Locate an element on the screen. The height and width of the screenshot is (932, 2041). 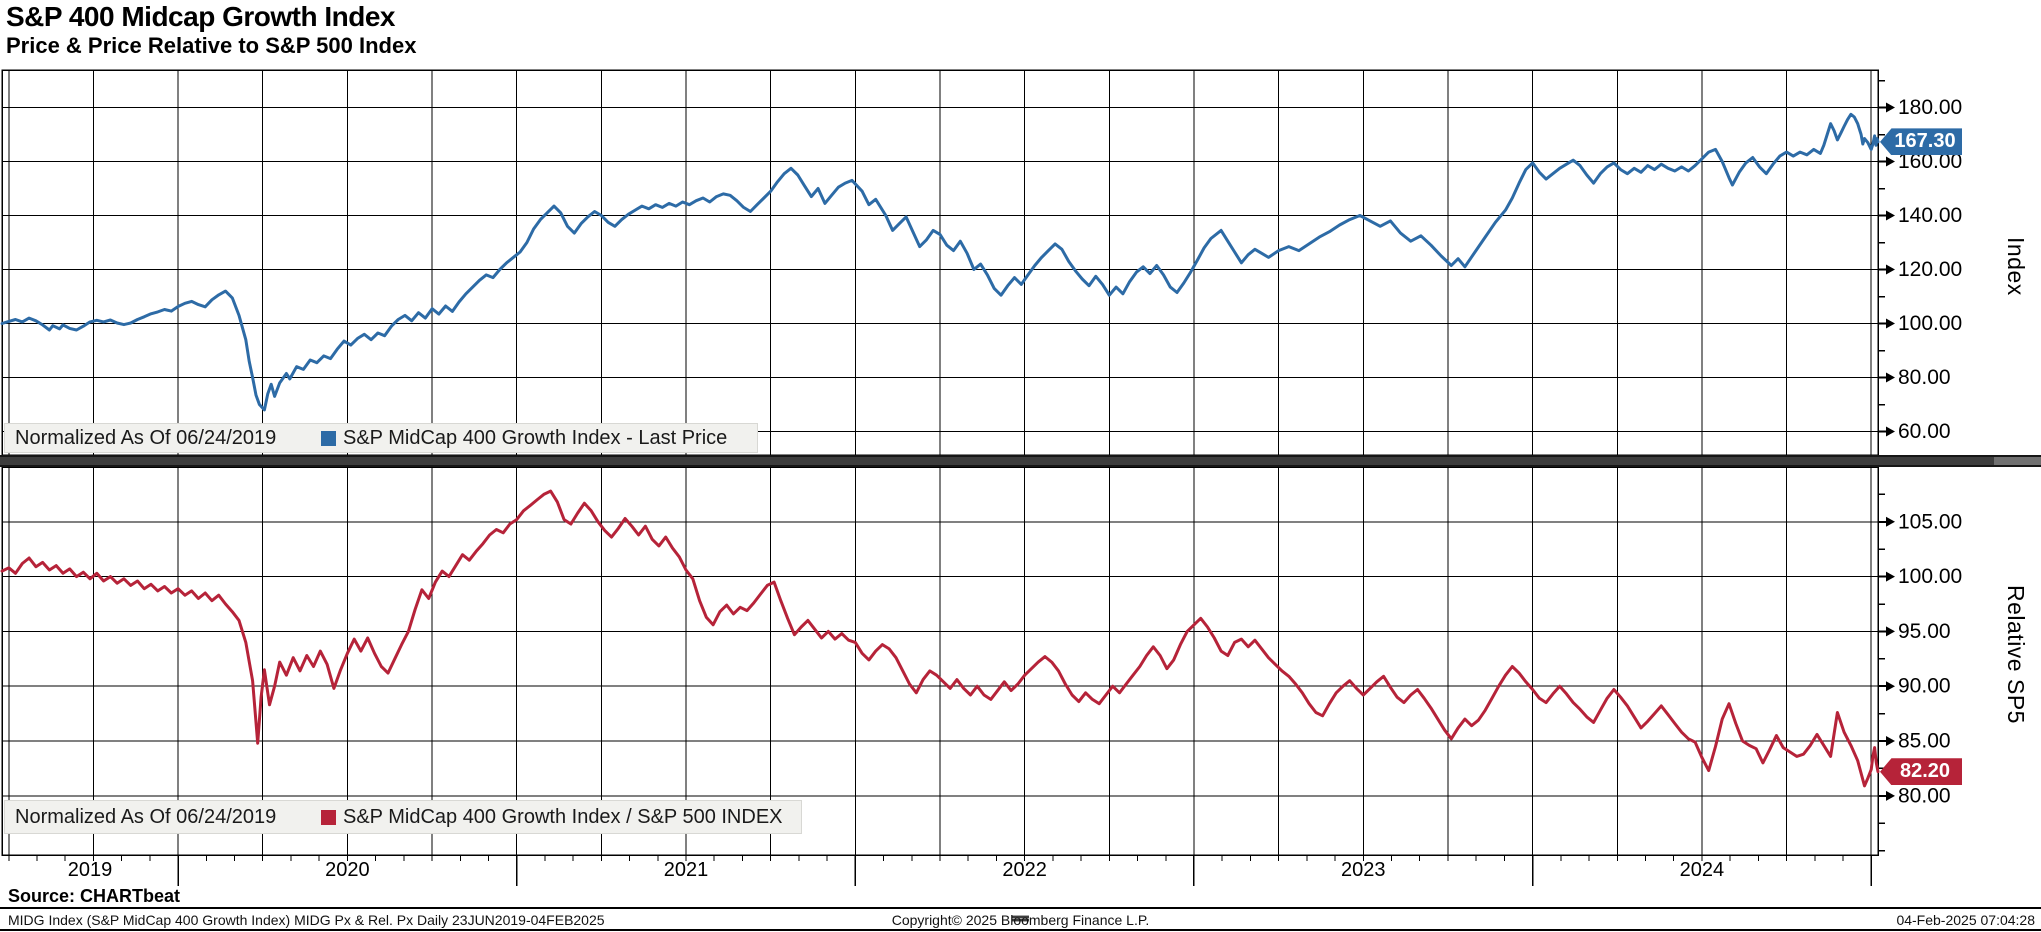
x-axis-year-label: 2024 is located at coordinates (1702, 870).